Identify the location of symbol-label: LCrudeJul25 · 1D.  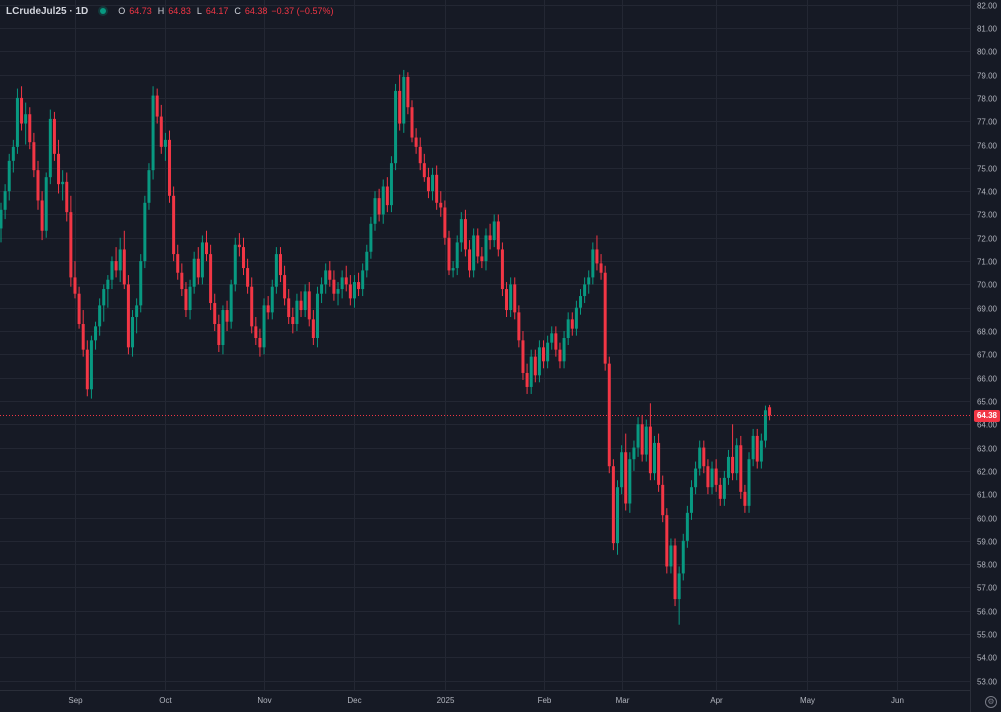
(47, 11).